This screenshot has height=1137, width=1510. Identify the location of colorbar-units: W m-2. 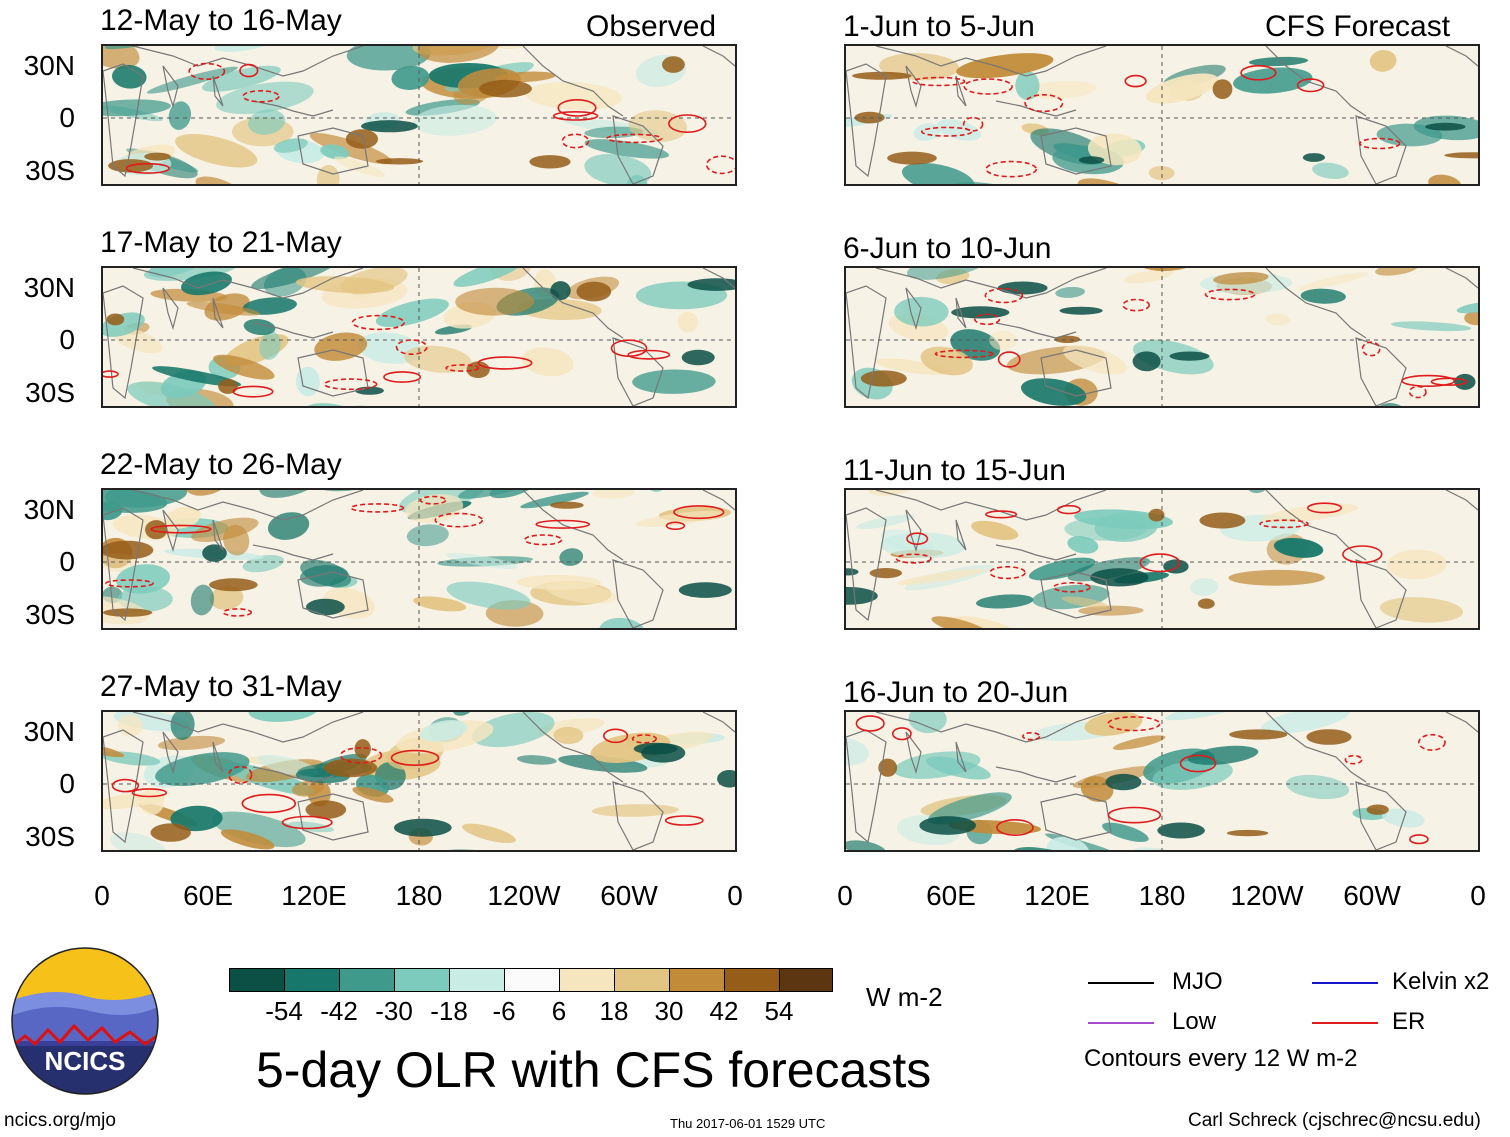
(904, 997).